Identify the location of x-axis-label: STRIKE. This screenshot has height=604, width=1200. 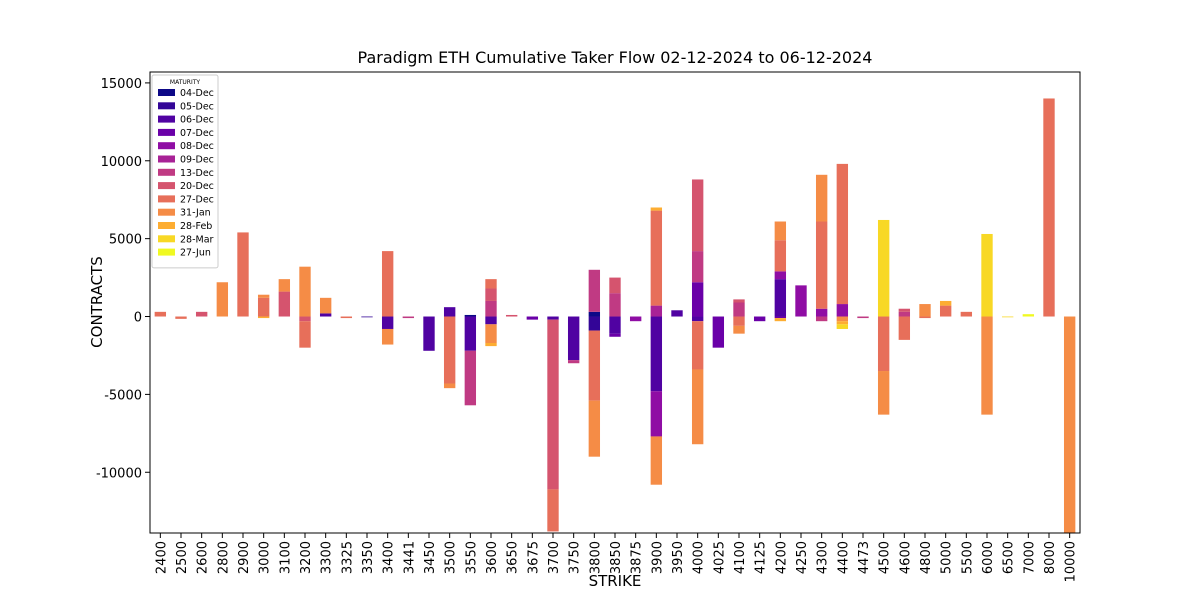
(615, 581).